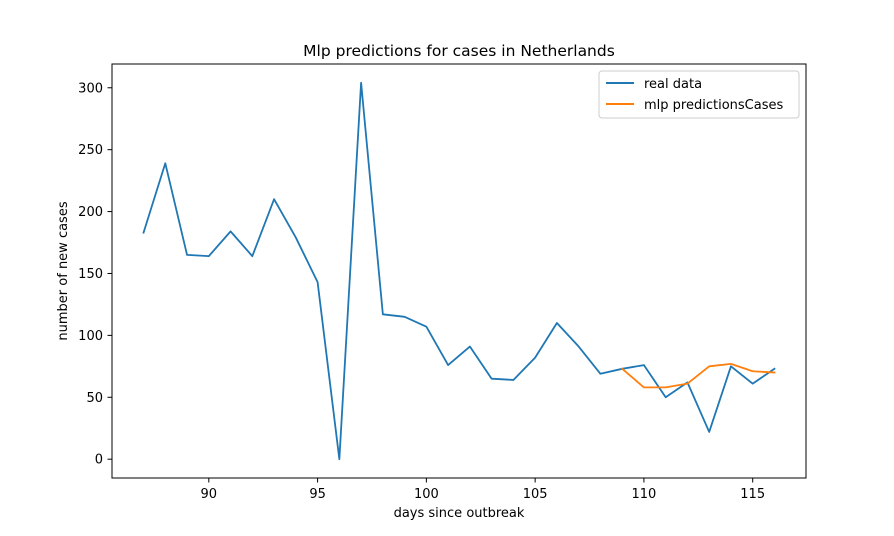 This screenshot has width=894, height=536. Describe the element at coordinates (94, 398) in the screenshot. I see `y-tick-label: 50` at that location.